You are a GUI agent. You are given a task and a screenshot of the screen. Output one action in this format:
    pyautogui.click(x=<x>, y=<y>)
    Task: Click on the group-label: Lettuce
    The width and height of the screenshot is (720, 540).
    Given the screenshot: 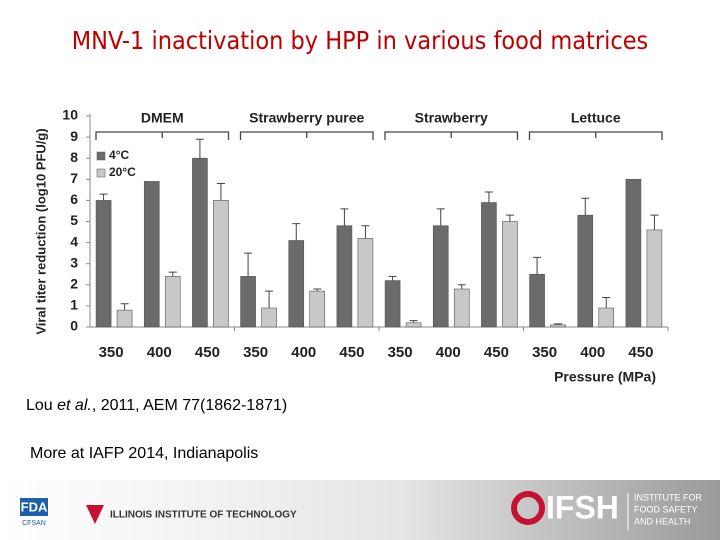 What is the action you would take?
    pyautogui.click(x=596, y=118)
    